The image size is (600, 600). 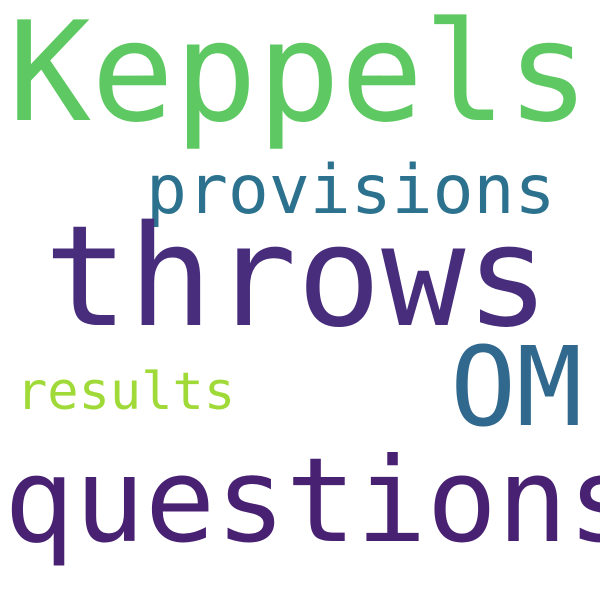 What do you see at coordinates (126, 392) in the screenshot?
I see `word-results: results` at bounding box center [126, 392].